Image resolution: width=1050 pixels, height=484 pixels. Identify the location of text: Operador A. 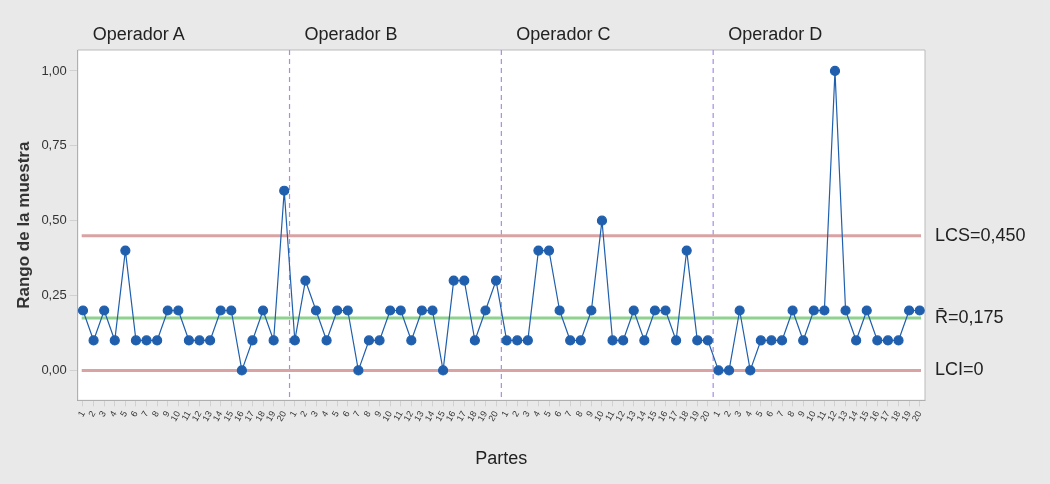
(138, 33).